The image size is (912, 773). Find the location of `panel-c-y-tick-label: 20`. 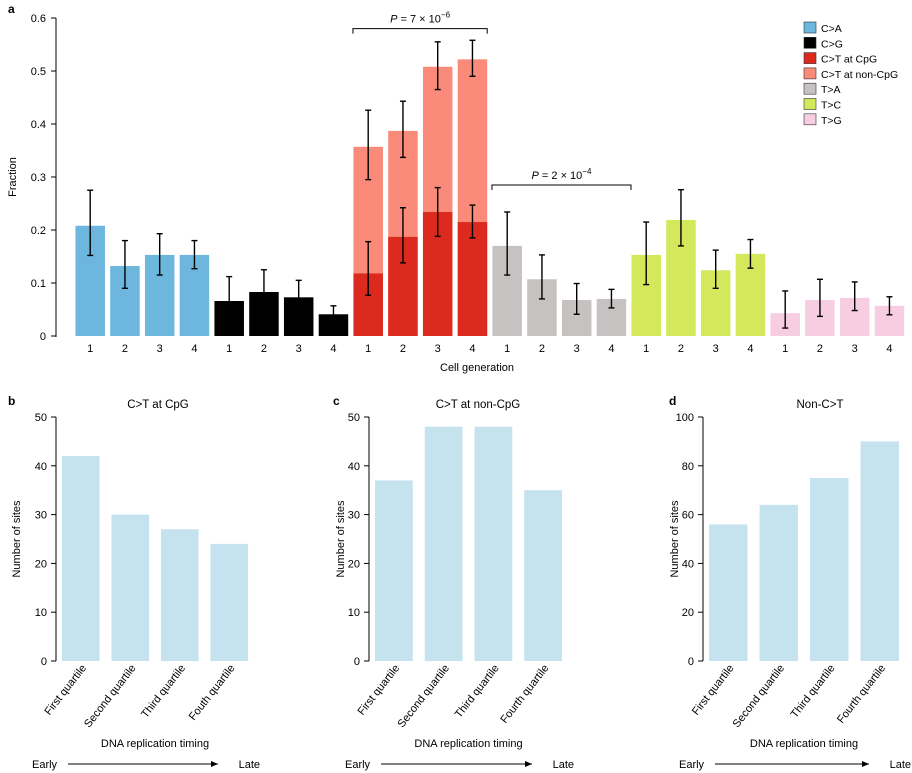

panel-c-y-tick-label: 20 is located at coordinates (354, 564).